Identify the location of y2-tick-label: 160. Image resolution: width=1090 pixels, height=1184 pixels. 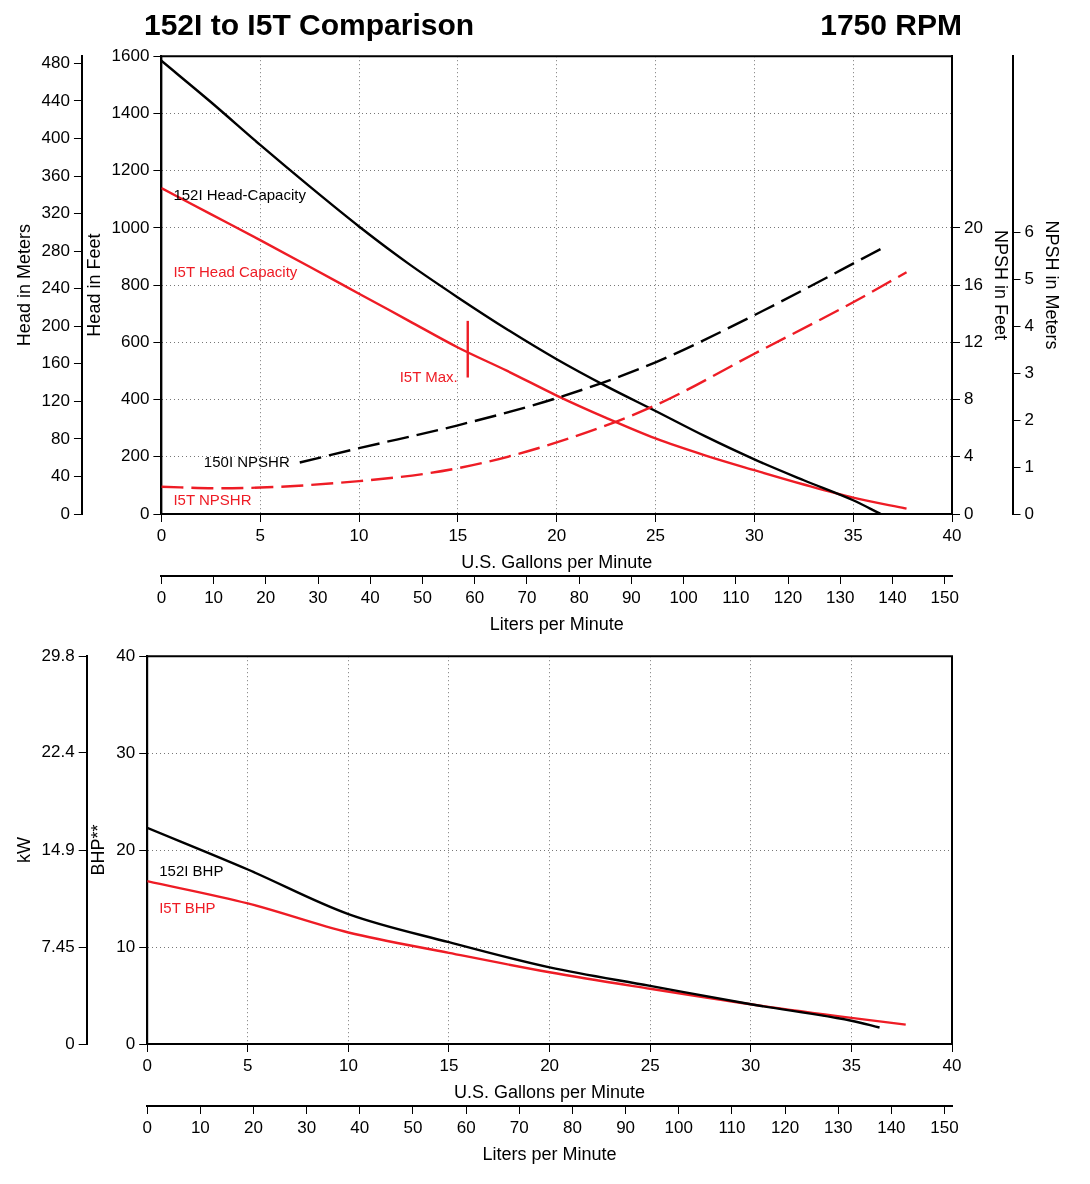
(55, 363).